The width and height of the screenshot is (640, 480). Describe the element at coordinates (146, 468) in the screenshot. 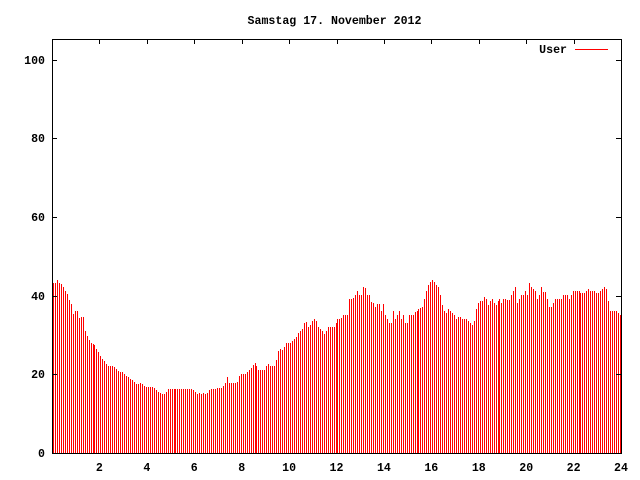

I see `svg-text: 4` at that location.